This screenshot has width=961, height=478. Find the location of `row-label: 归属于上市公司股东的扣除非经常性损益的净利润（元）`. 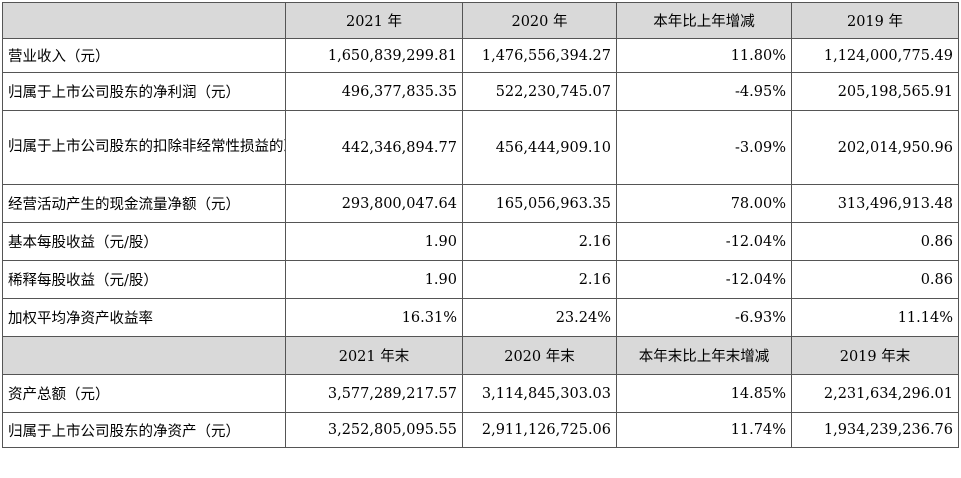

row-label: 归属于上市公司股东的扣除非经常性损益的净利润（元） is located at coordinates (144, 147).